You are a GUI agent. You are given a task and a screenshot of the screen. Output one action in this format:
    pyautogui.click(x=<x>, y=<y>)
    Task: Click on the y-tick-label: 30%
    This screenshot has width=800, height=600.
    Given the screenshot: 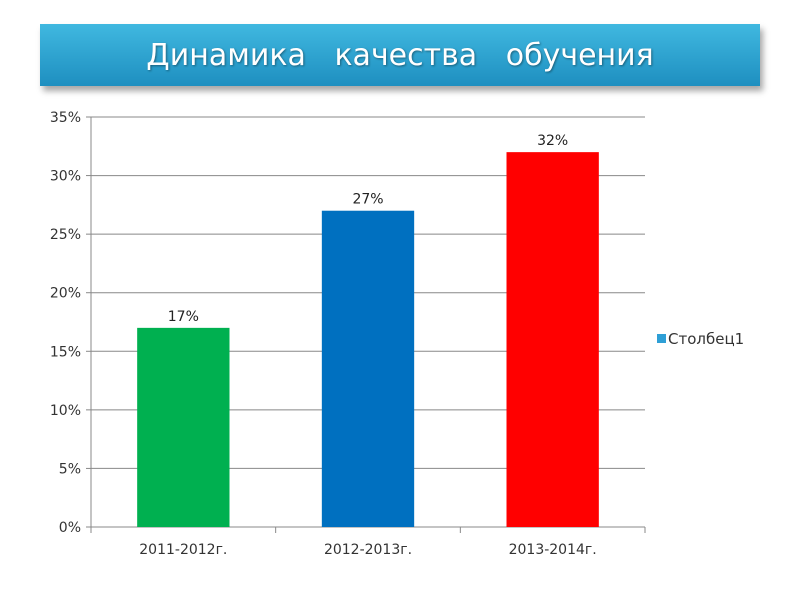 What is the action you would take?
    pyautogui.click(x=65, y=177)
    